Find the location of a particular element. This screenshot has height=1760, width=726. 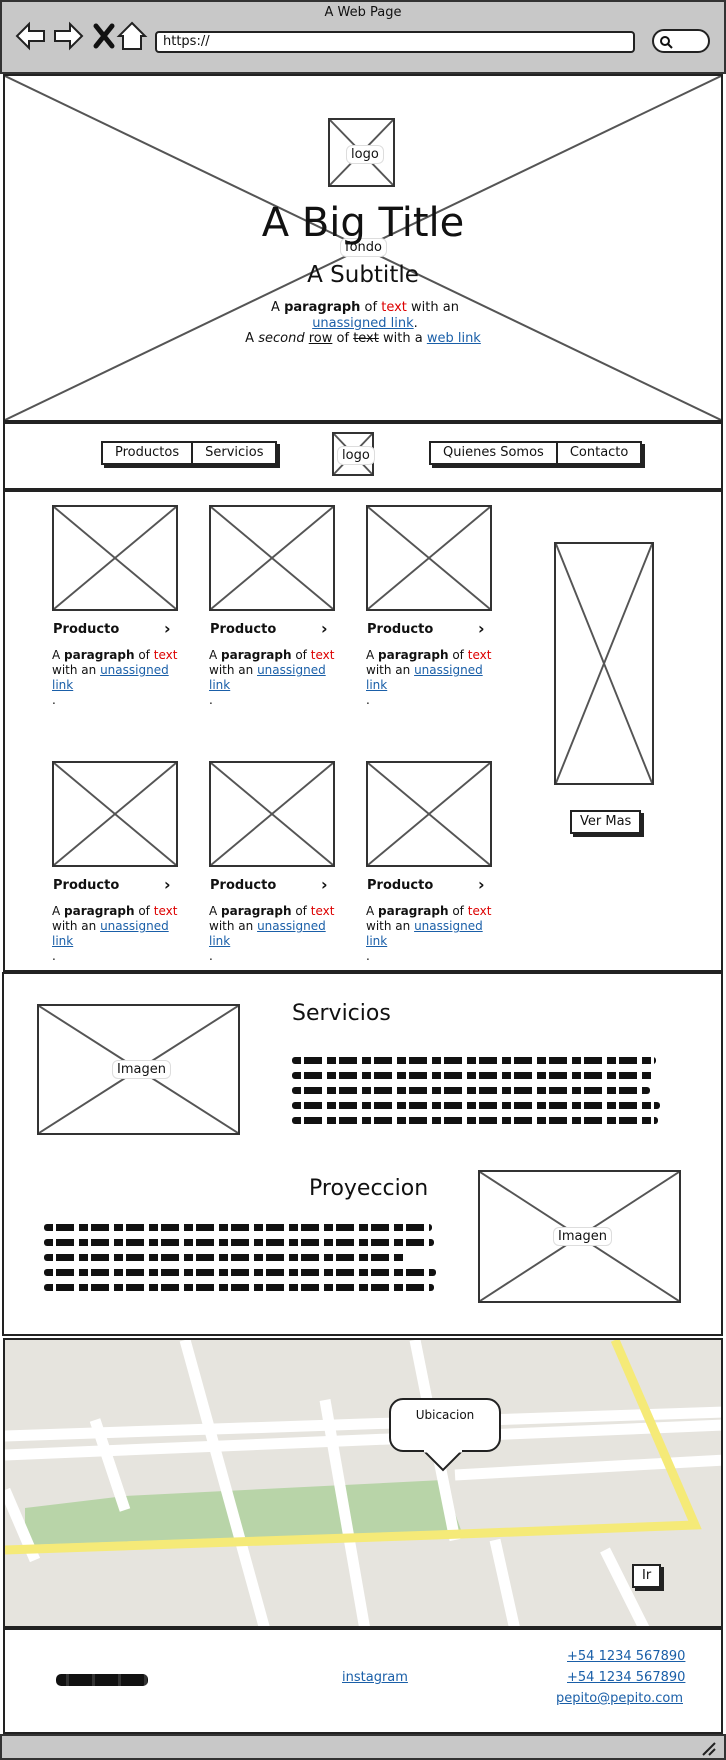

search-box is located at coordinates (681, 41).